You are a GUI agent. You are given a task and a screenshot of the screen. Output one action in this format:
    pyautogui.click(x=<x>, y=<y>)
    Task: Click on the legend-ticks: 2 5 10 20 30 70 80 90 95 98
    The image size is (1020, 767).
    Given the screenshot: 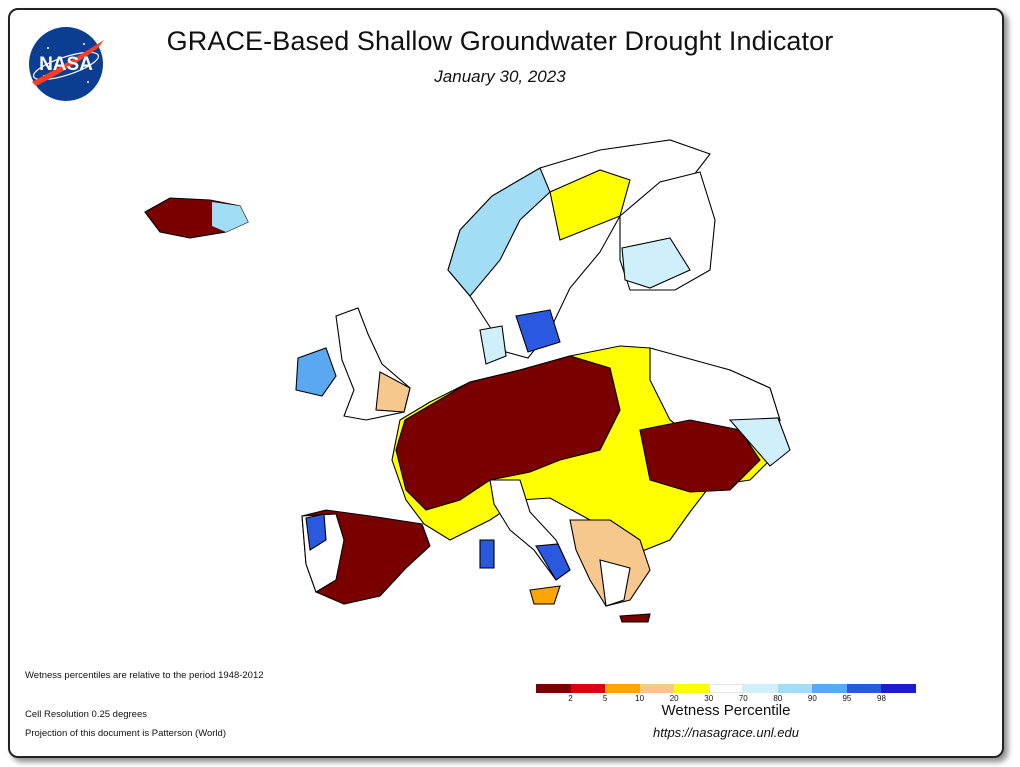 What is the action you would take?
    pyautogui.click(x=726, y=699)
    